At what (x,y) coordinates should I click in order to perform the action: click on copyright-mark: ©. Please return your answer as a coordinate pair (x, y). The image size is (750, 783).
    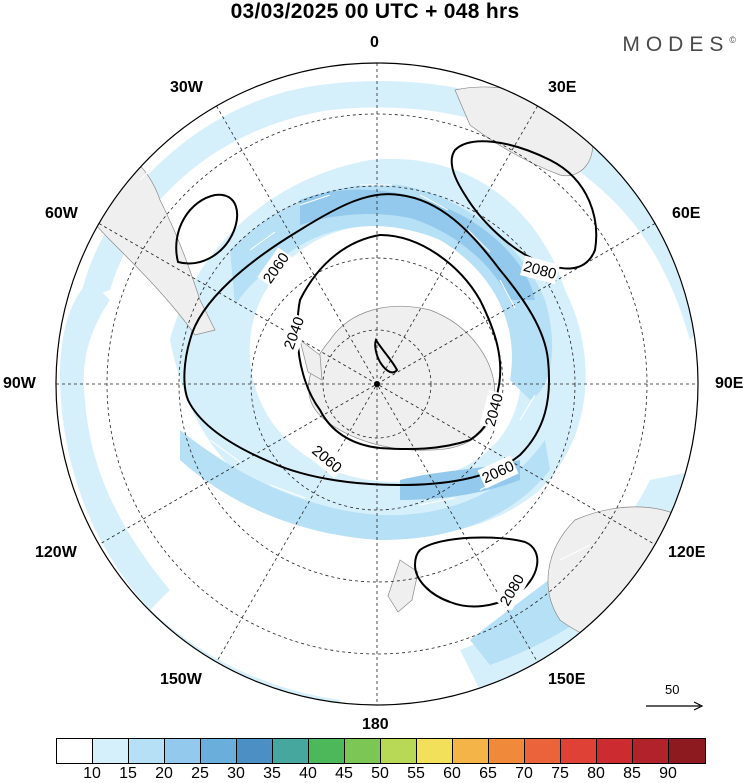
    Looking at the image, I should click on (732, 40).